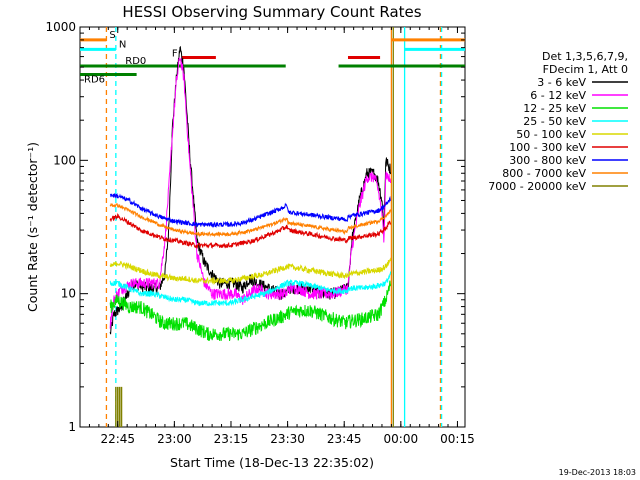  Describe the element at coordinates (554, 121) in the screenshot. I see `legend-label-25-50-kev: 25 - 50 keV` at that location.